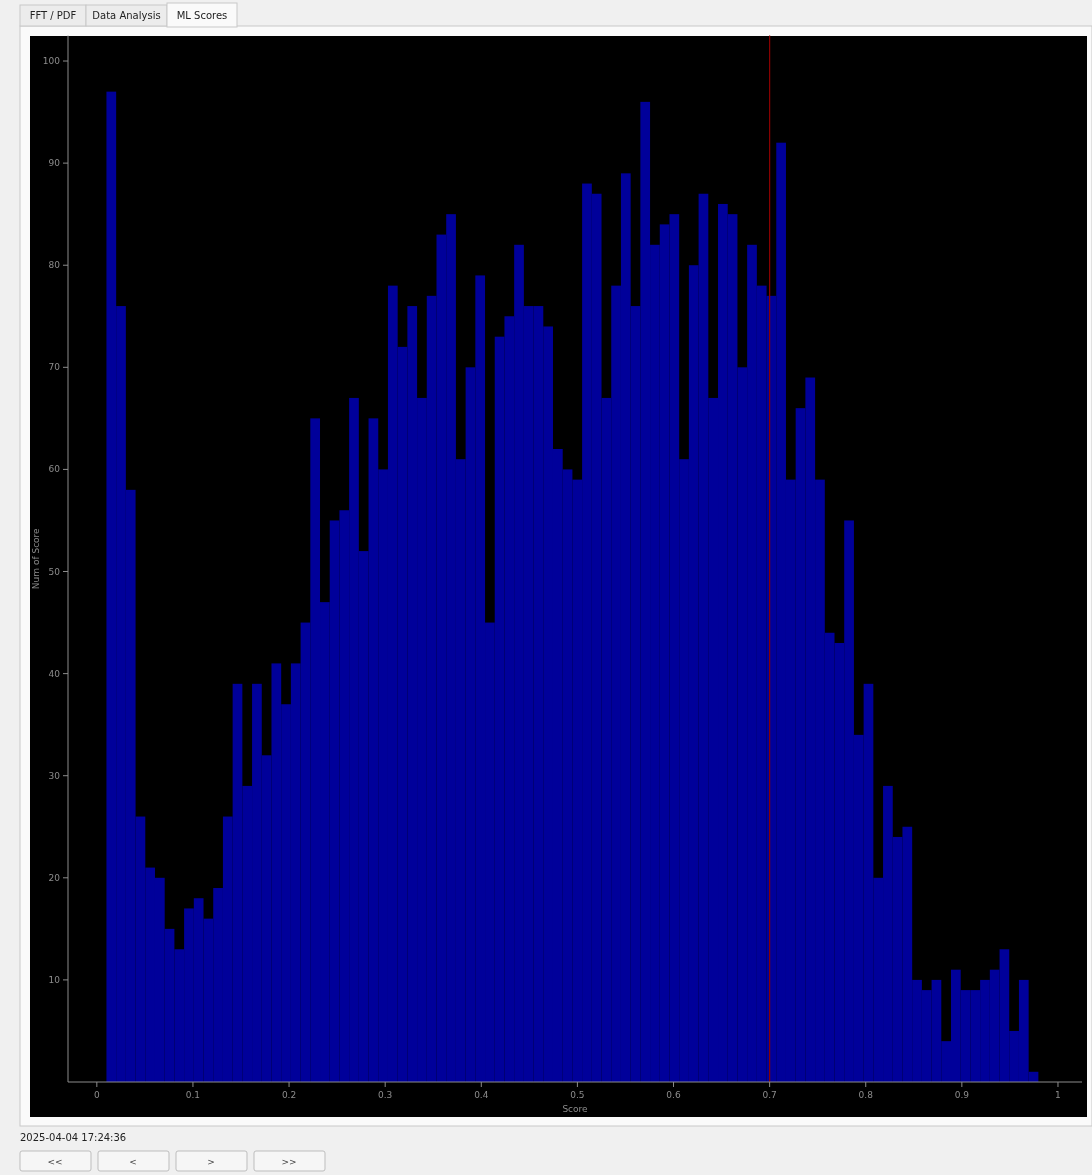 This screenshot has height=1175, width=1092. What do you see at coordinates (481, 1095) in the screenshot?
I see `x-tick-label: 0.4` at bounding box center [481, 1095].